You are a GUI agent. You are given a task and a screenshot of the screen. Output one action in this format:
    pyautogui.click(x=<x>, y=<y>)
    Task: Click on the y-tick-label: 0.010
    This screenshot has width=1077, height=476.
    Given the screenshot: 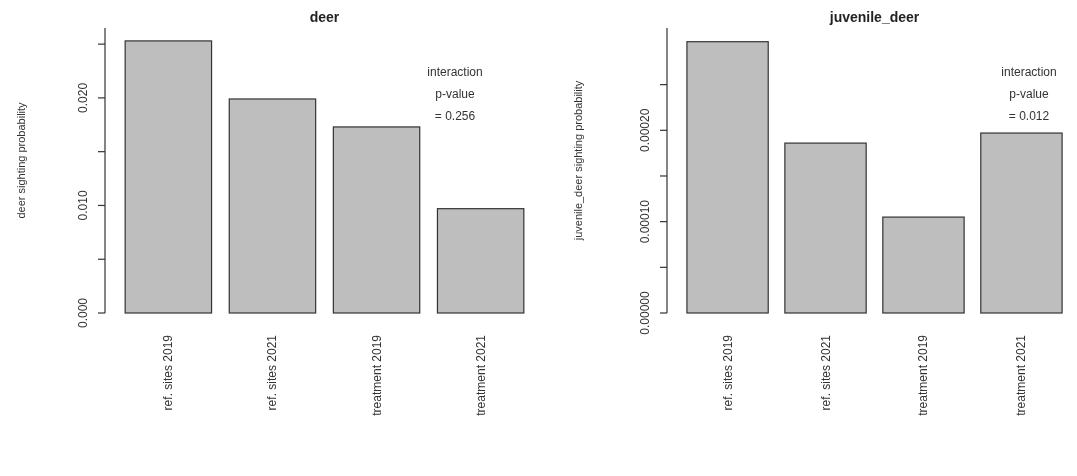 What is the action you would take?
    pyautogui.click(x=83, y=205)
    